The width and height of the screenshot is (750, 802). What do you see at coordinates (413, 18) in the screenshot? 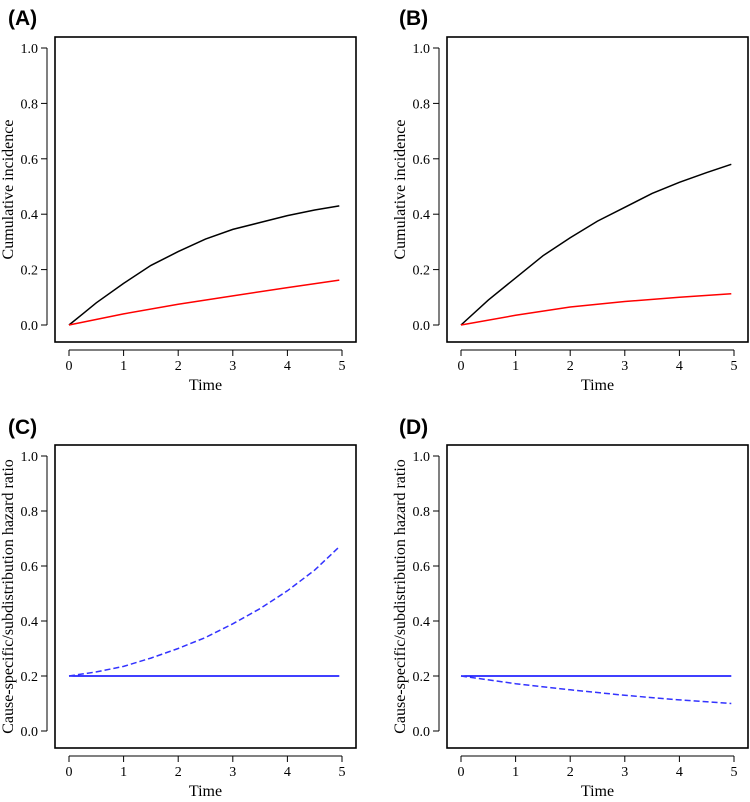
I see `panel-b-label: (B)` at bounding box center [413, 18].